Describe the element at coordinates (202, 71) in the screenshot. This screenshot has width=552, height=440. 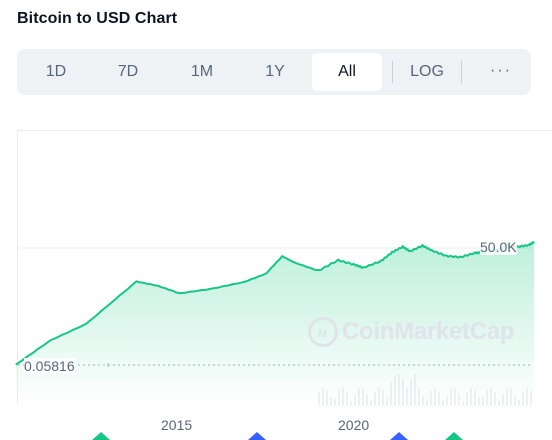
I see `range-1m-button: 1M` at that location.